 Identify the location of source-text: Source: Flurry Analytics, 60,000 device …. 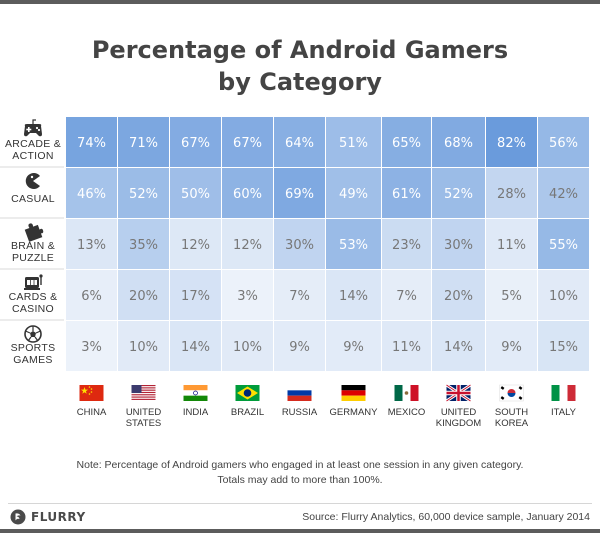
(446, 517).